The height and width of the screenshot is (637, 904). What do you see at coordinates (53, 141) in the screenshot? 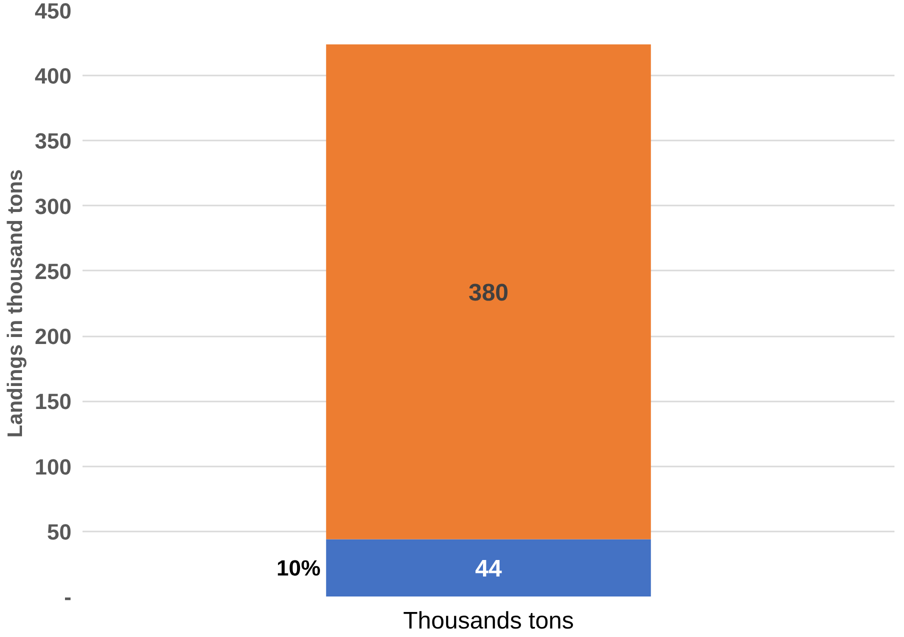
I see `y-tick-label: 350` at bounding box center [53, 141].